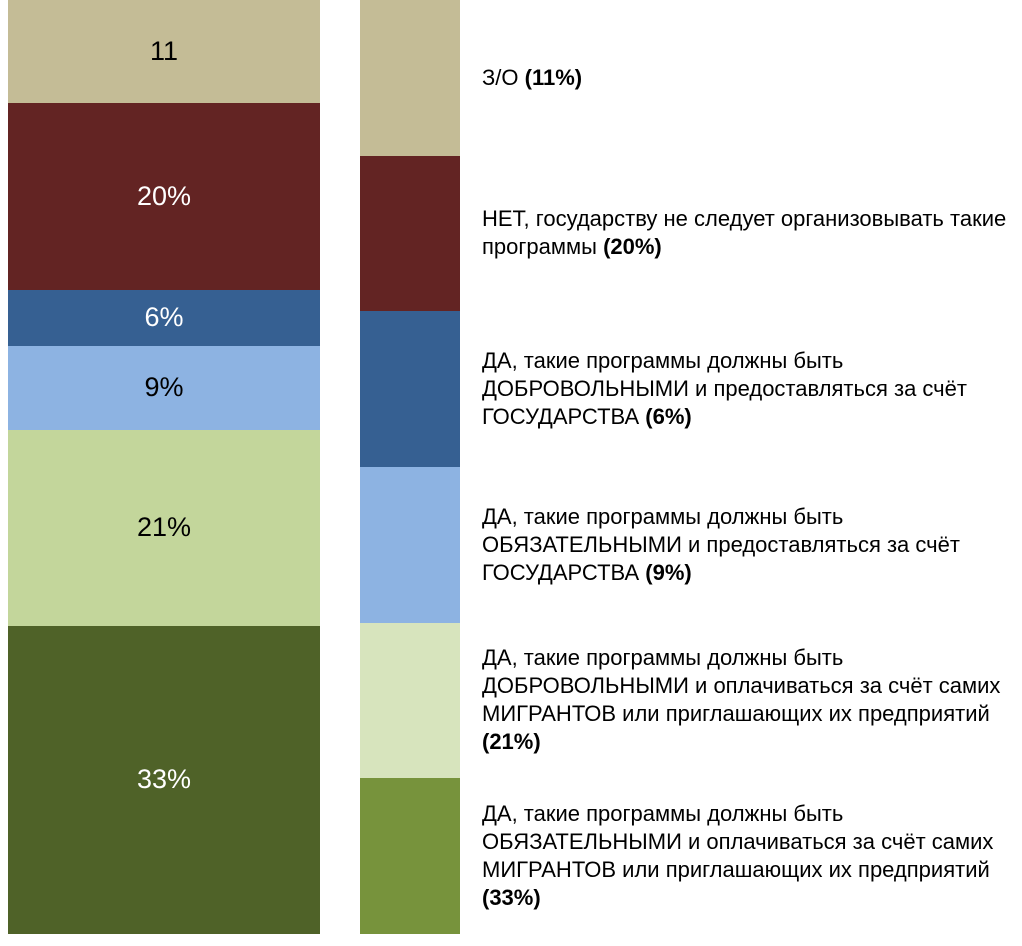 The height and width of the screenshot is (946, 1022). I want to click on data-label: 9%, so click(164, 387).